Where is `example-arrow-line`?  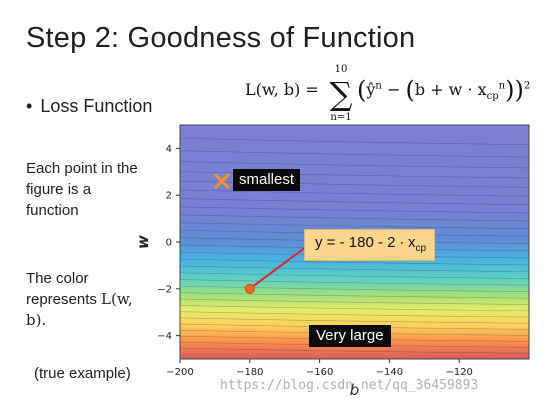
example-arrow-line is located at coordinates (281, 265).